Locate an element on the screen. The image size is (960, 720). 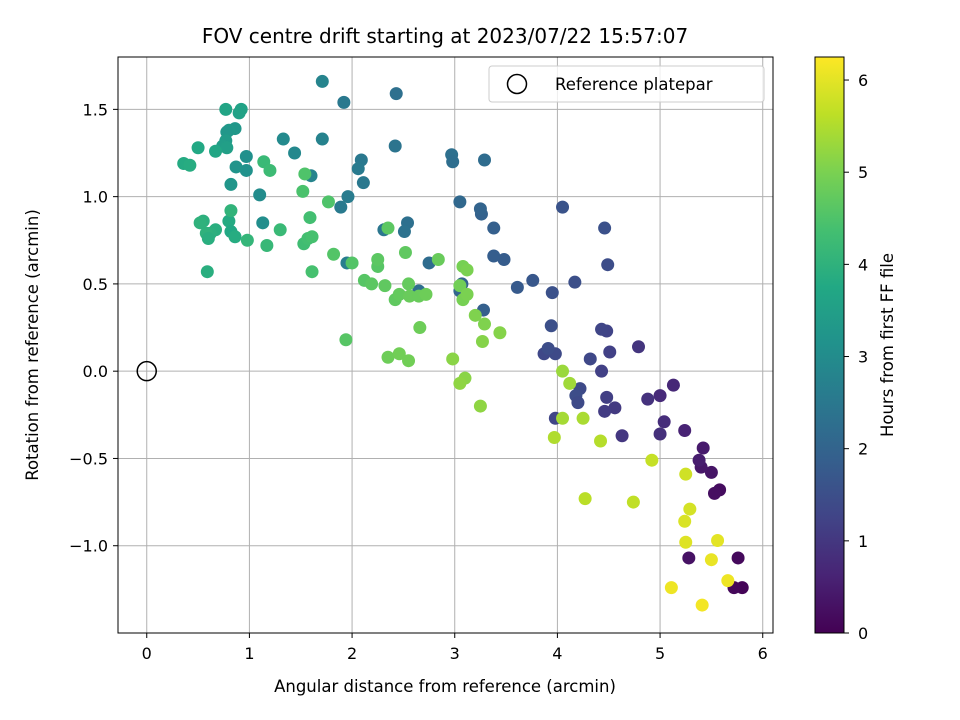
x-tick-label: 4 is located at coordinates (557, 653).